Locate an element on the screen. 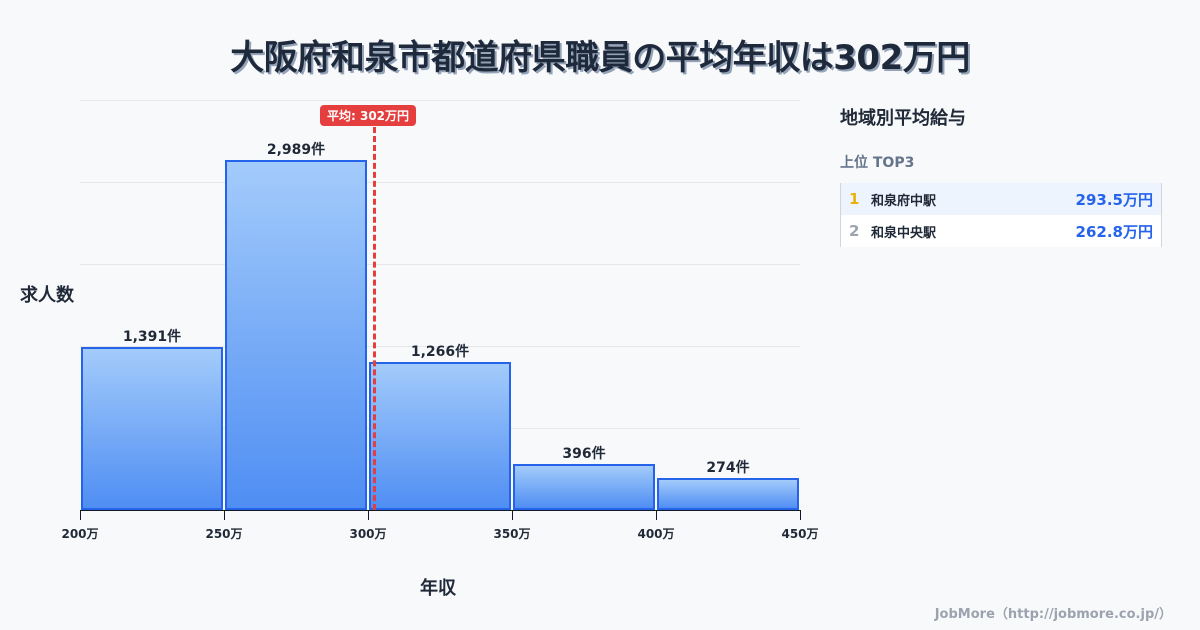 The image size is (1200, 630). rank-row: 1 和泉府中駅 293.5万円 is located at coordinates (1001, 199).